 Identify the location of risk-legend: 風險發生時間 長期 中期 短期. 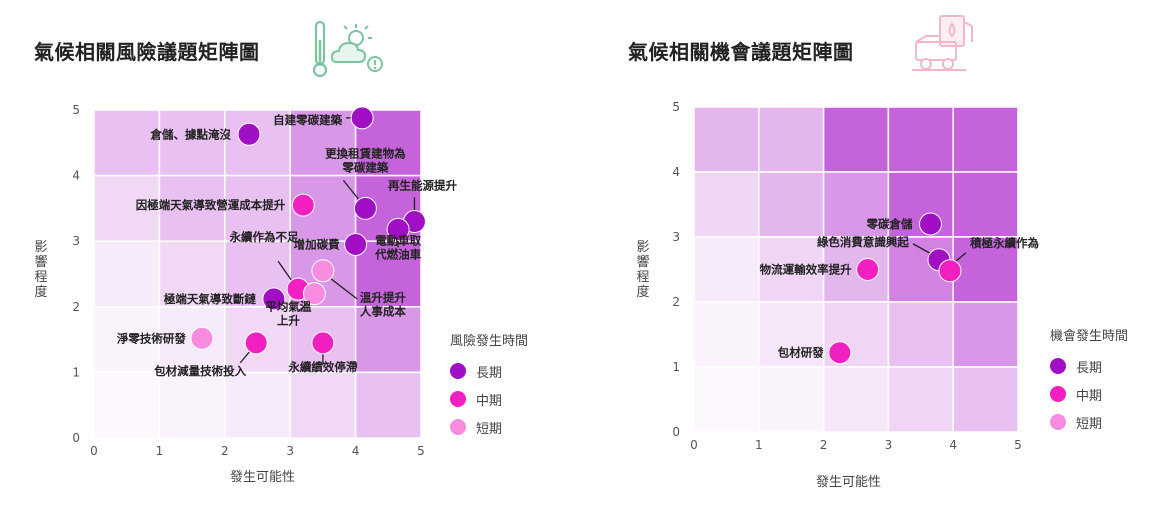
(489, 385).